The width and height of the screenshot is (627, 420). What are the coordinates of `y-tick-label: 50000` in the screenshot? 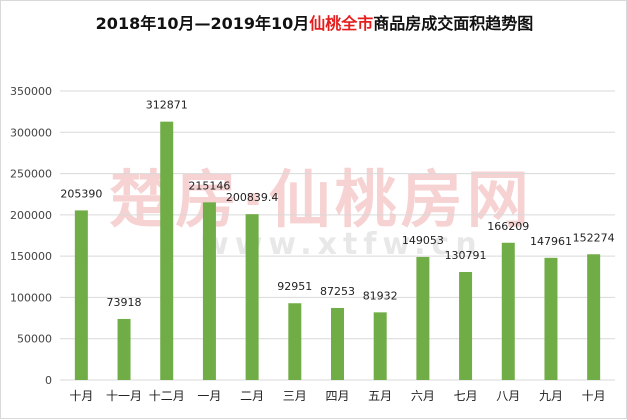 It's located at (34, 339).